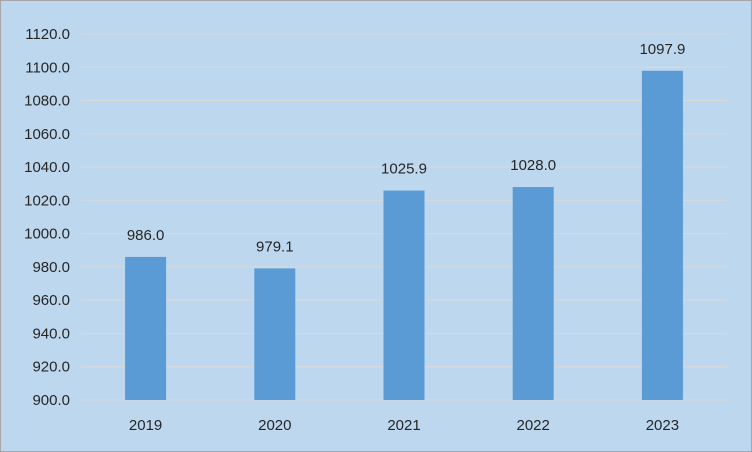  Describe the element at coordinates (47, 200) in the screenshot. I see `y-tick-label: 1020.0` at that location.